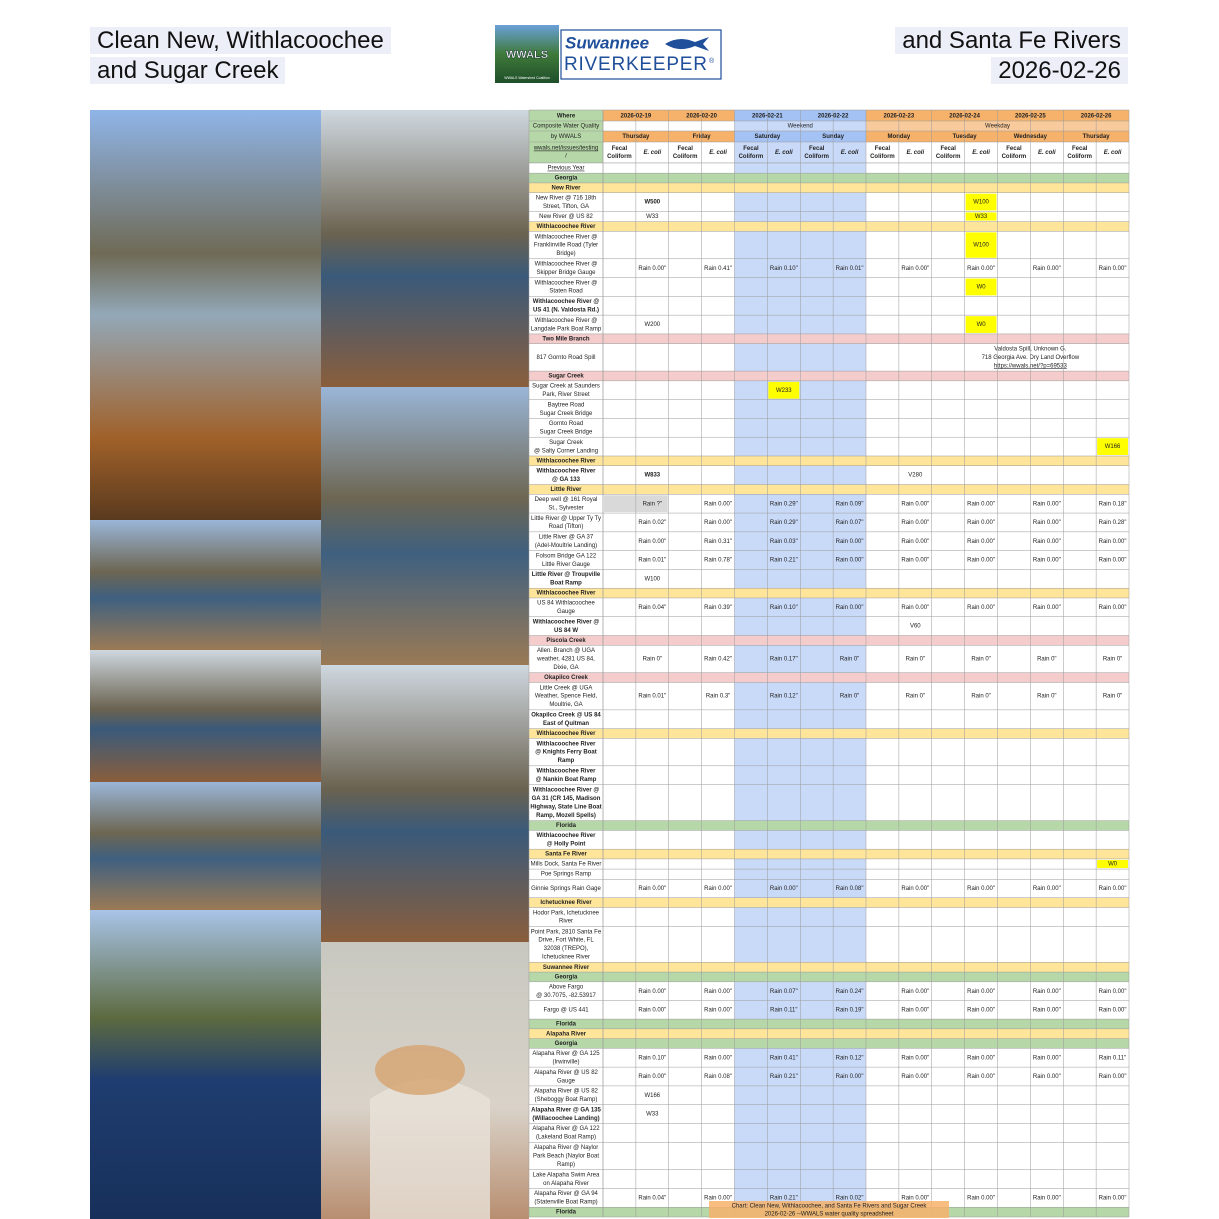 The image size is (1219, 1219). What do you see at coordinates (565, 705) in the screenshot?
I see `location-label: Moultrie, GA` at bounding box center [565, 705].